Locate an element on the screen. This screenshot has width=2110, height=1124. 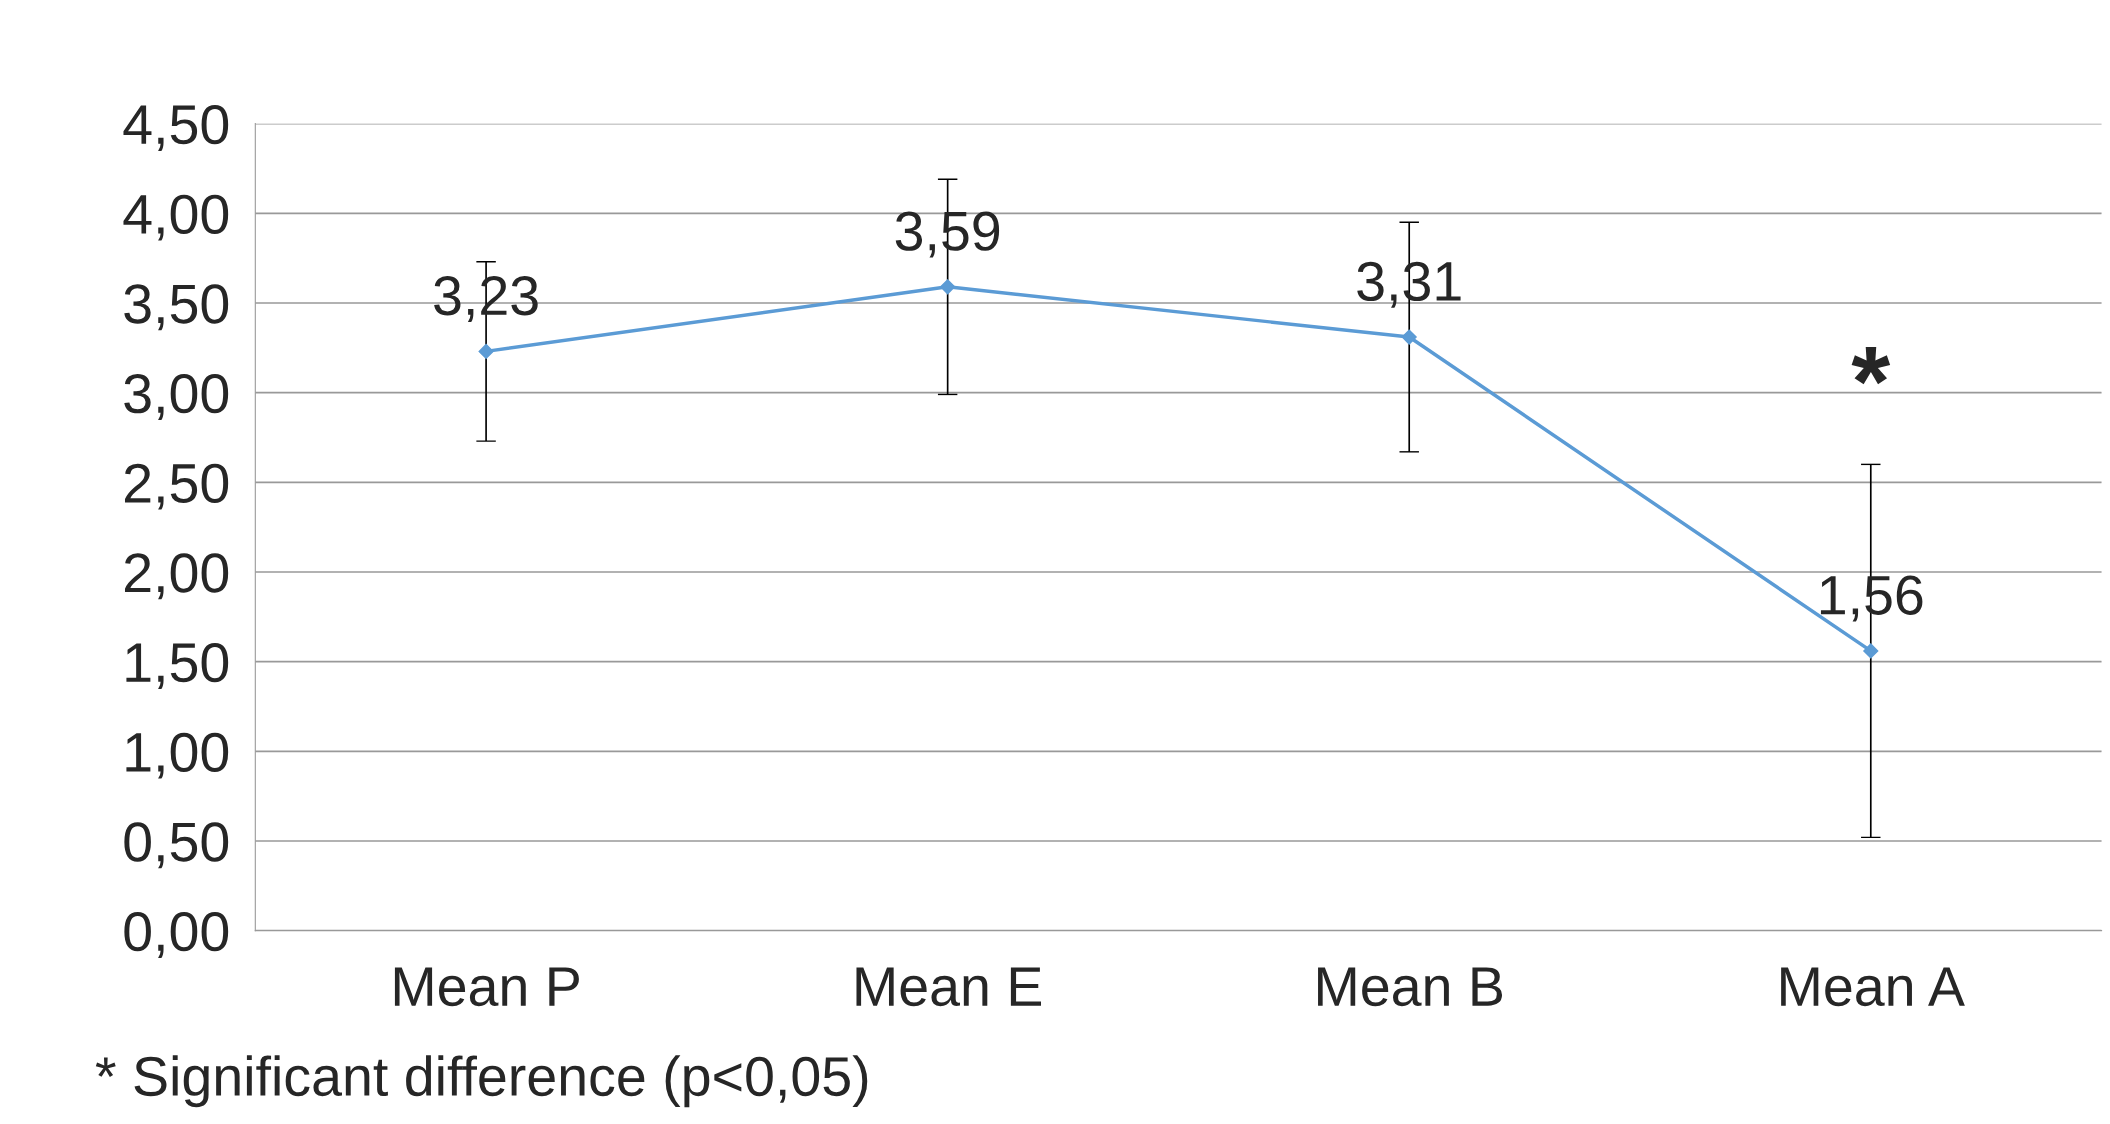
y-tick-label: 0,00 is located at coordinates (176, 935).